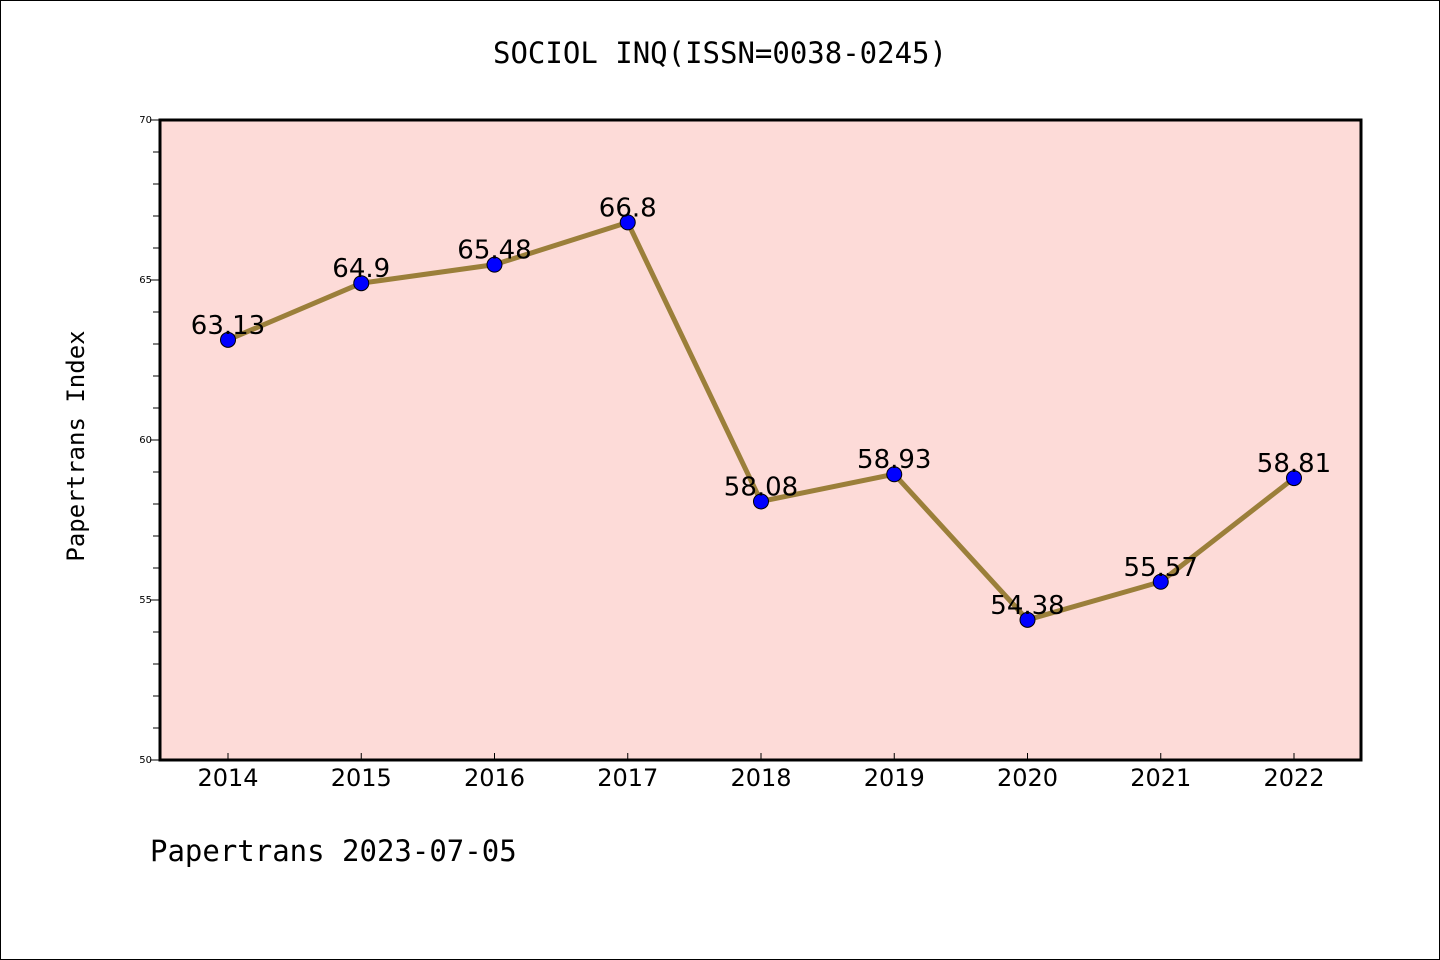  I want to click on x-tick-label: 2015, so click(361, 778).